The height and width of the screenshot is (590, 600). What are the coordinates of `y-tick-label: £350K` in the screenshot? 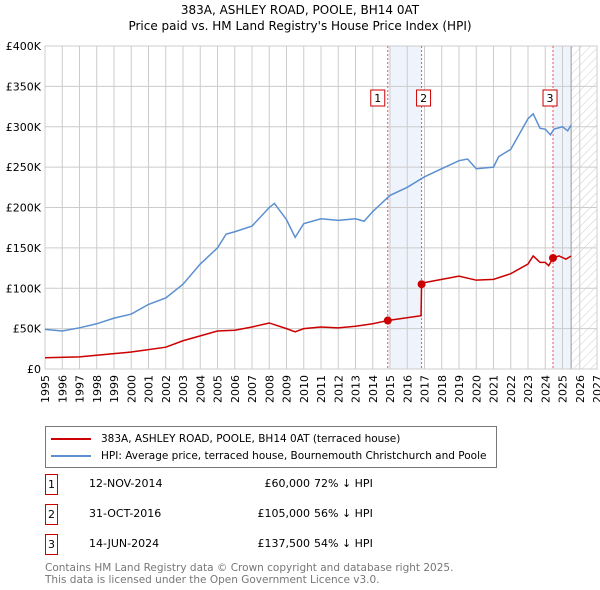 It's located at (24, 86).